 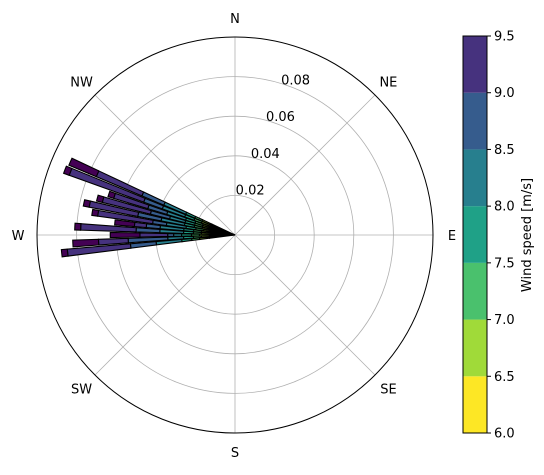 What do you see at coordinates (504, 207) in the screenshot?
I see `colorbar-tick-label: 8.0` at bounding box center [504, 207].